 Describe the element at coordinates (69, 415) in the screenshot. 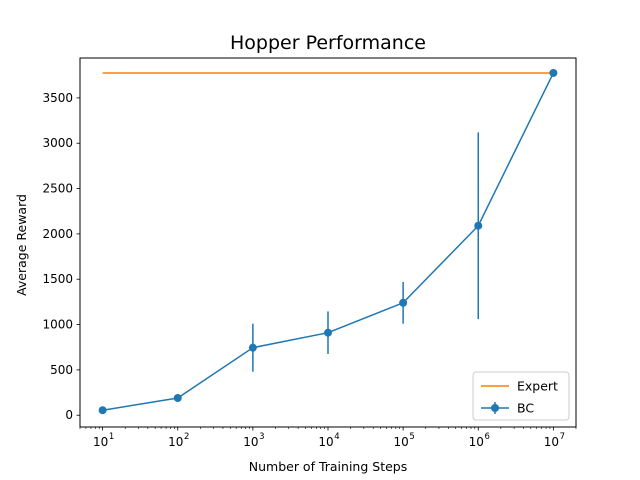

I see `y-tick-label: 0` at that location.